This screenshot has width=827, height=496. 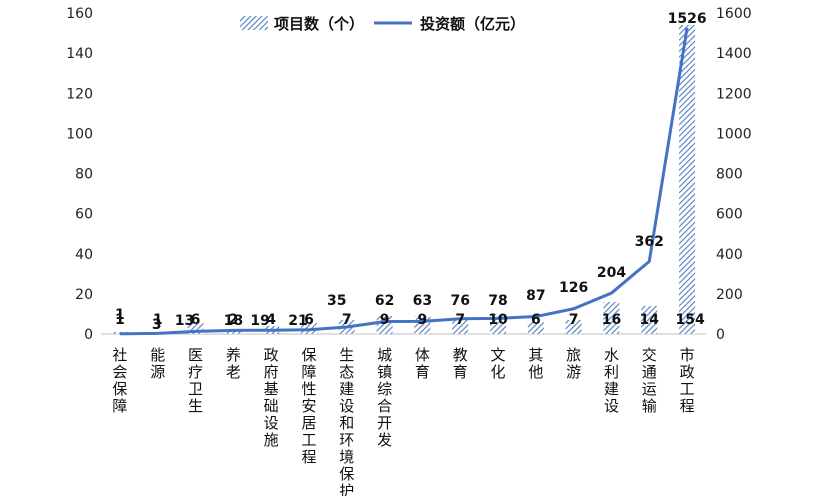 I want to click on category-label: 社会保障, so click(x=119, y=380).